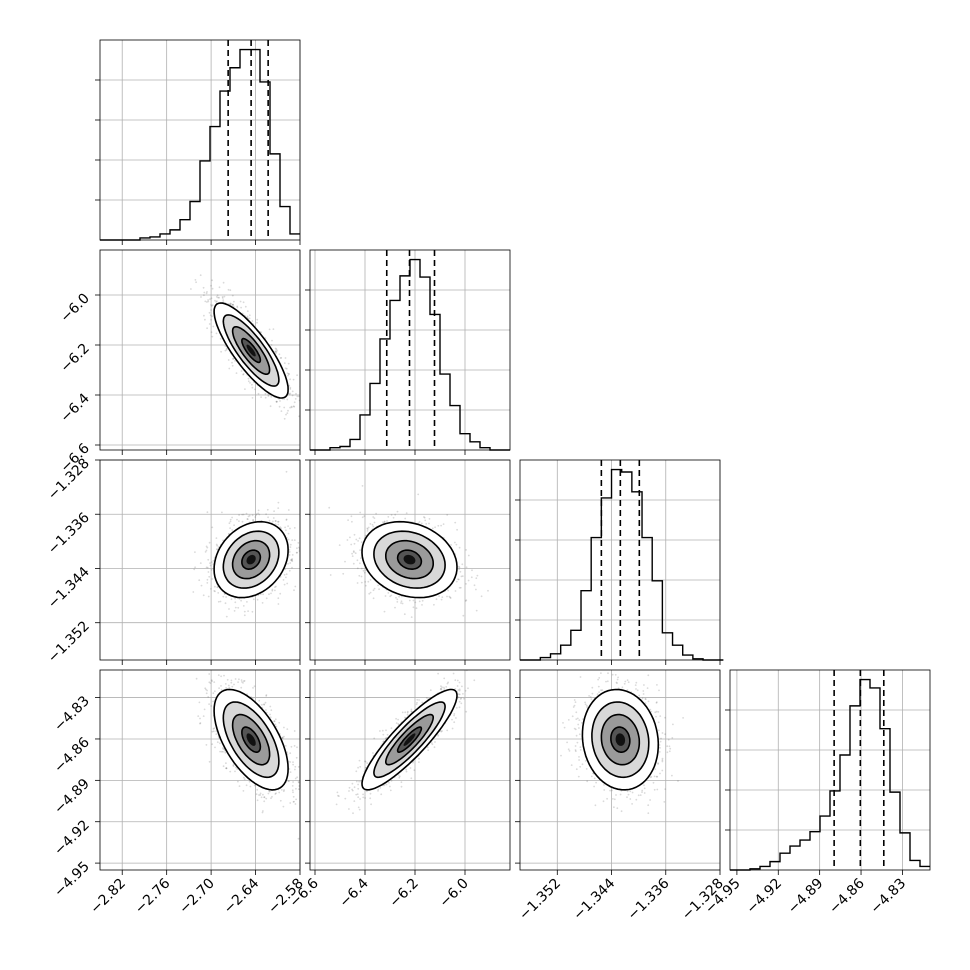  I want to click on histogram-panel-p2, so click(619, 562).